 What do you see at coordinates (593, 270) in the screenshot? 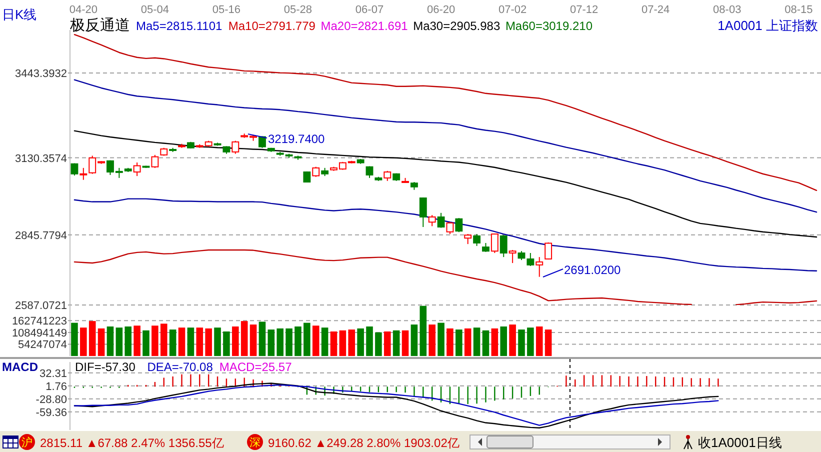
I see `annotation: 2691.0200` at bounding box center [593, 270].